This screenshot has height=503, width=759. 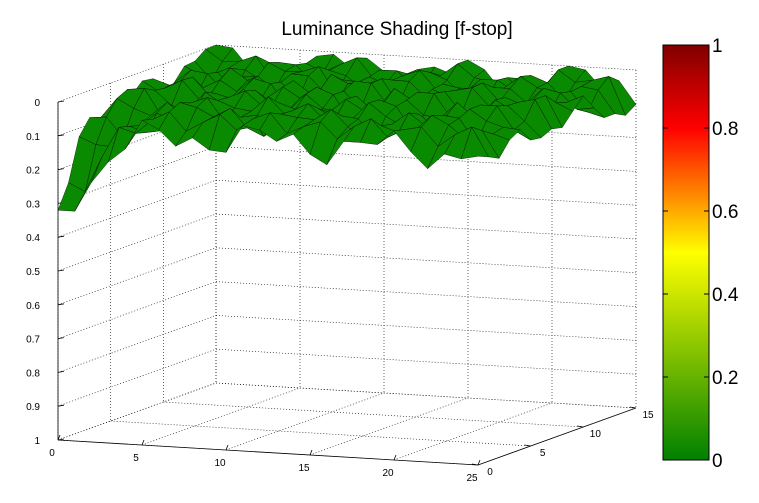 I want to click on x-tick-label: 5, so click(x=136, y=458).